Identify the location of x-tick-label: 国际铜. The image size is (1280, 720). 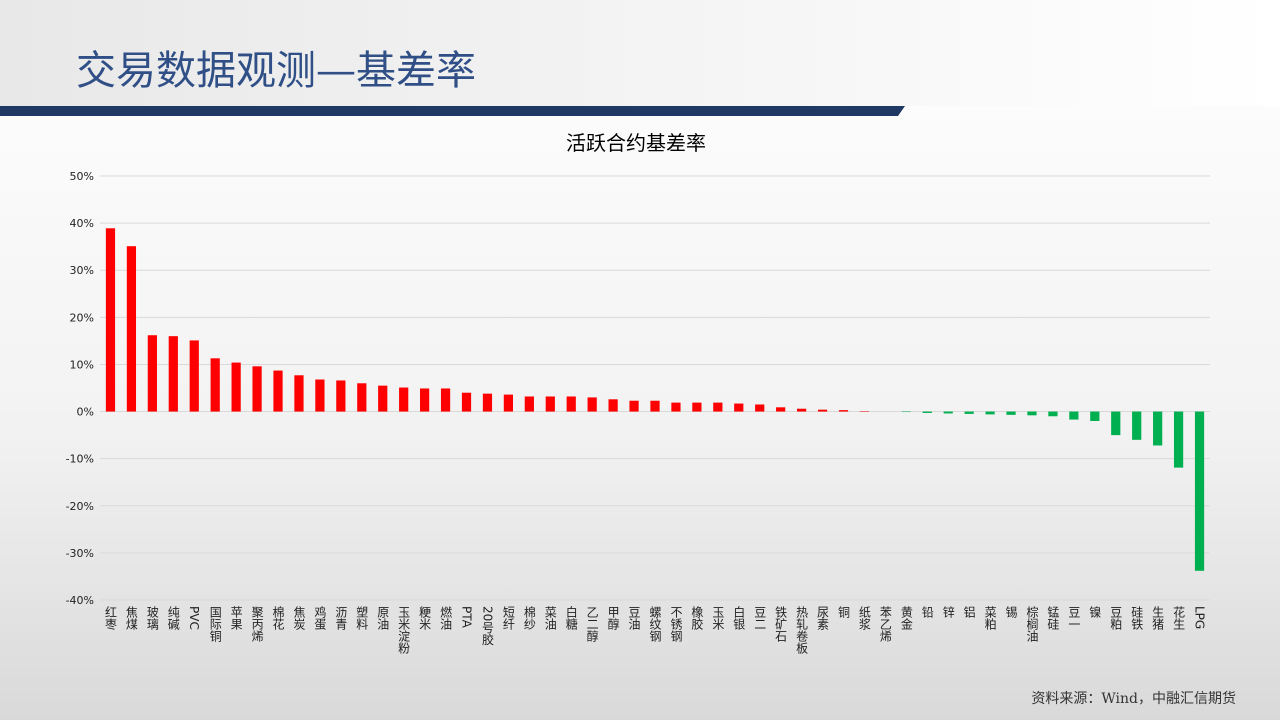
(215, 624).